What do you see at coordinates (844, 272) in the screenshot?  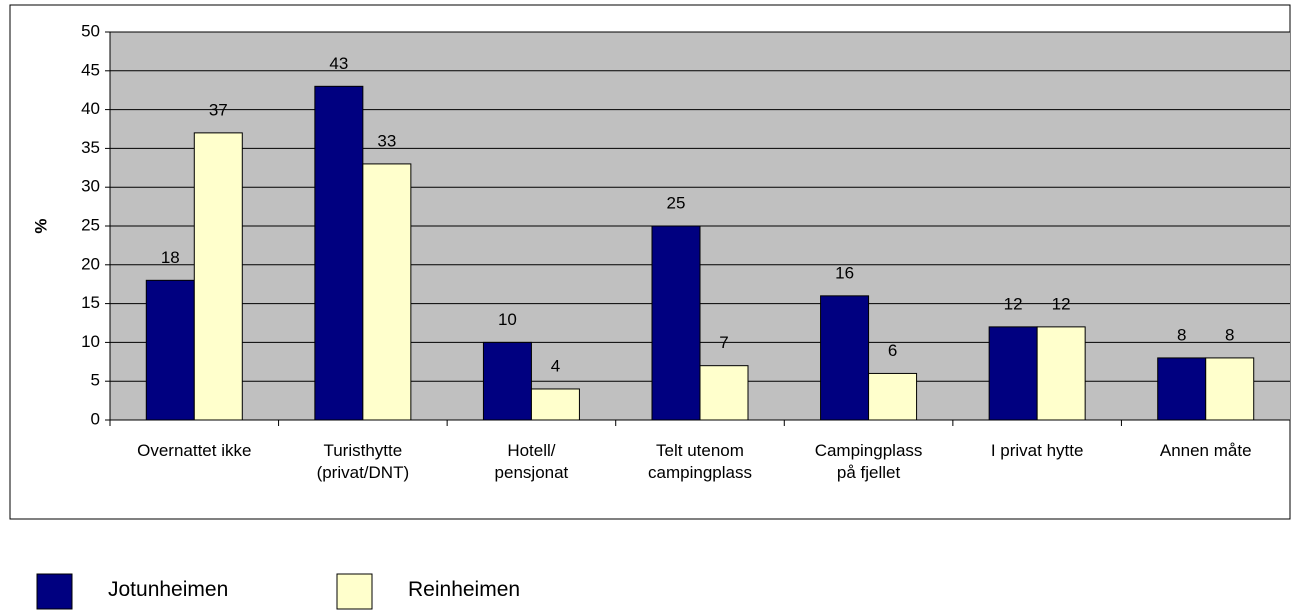 I see `data-label: 16` at bounding box center [844, 272].